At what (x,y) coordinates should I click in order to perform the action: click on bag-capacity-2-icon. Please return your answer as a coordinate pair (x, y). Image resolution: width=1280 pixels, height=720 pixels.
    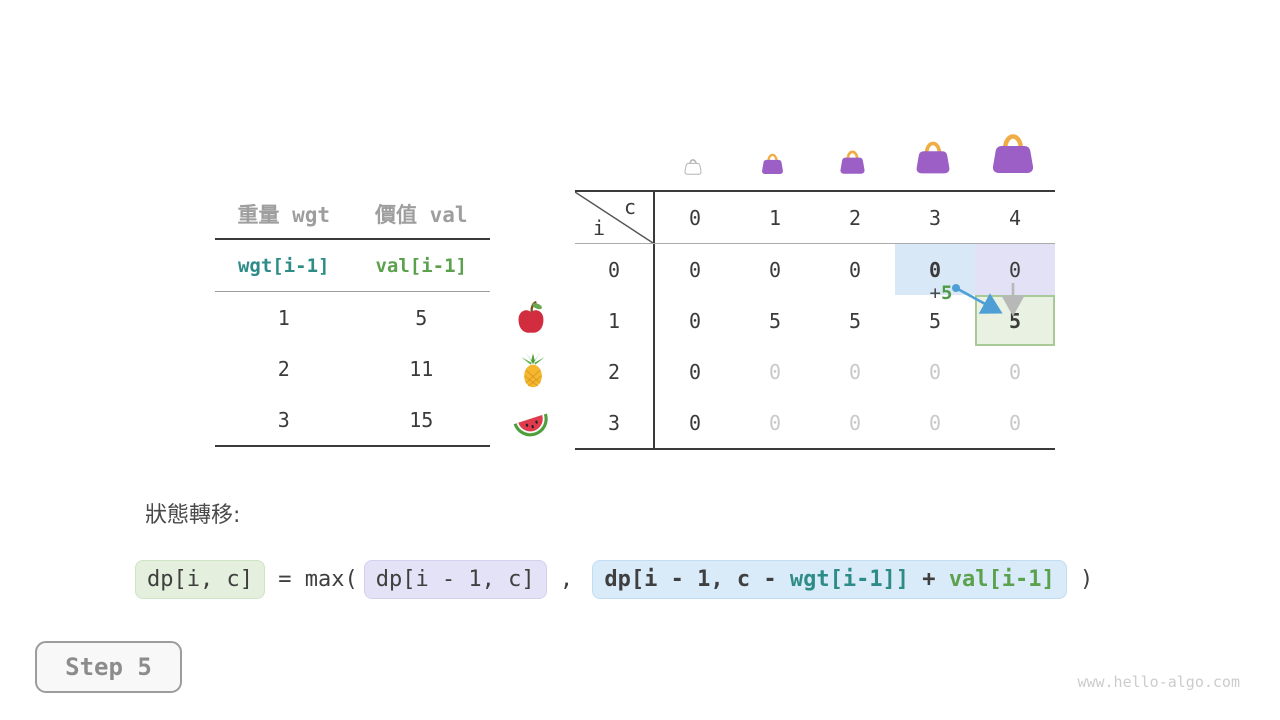
    Looking at the image, I should click on (852, 162).